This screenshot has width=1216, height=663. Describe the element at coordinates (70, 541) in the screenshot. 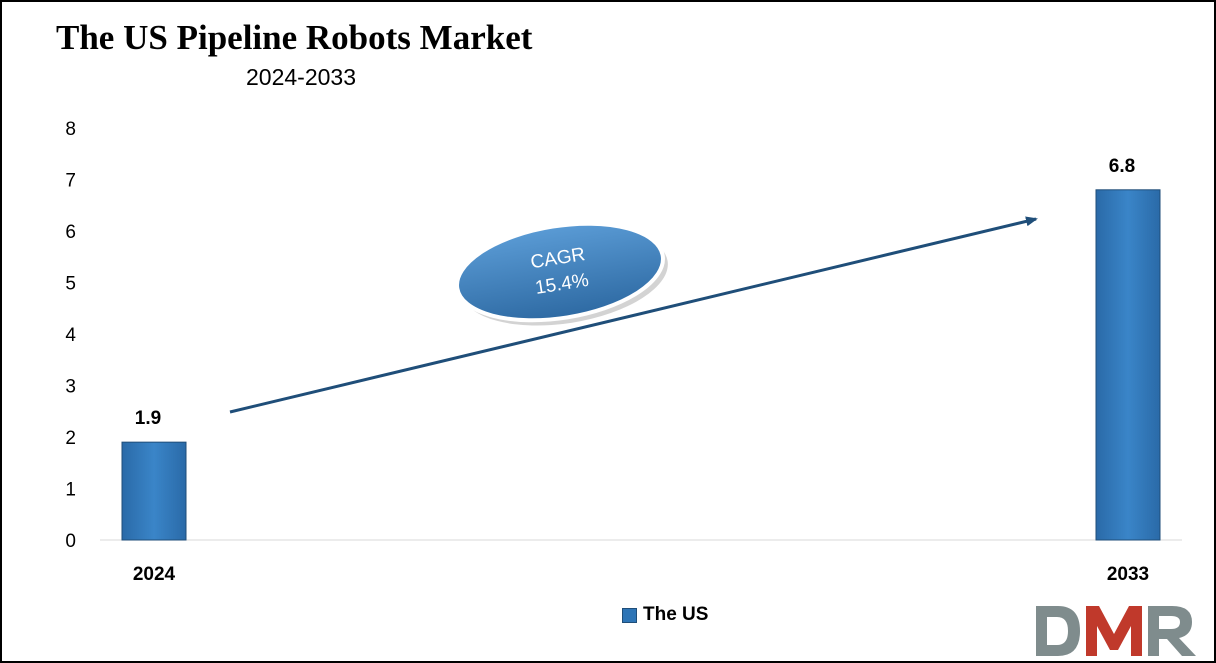

I see `y-tick-label: 0` at that location.